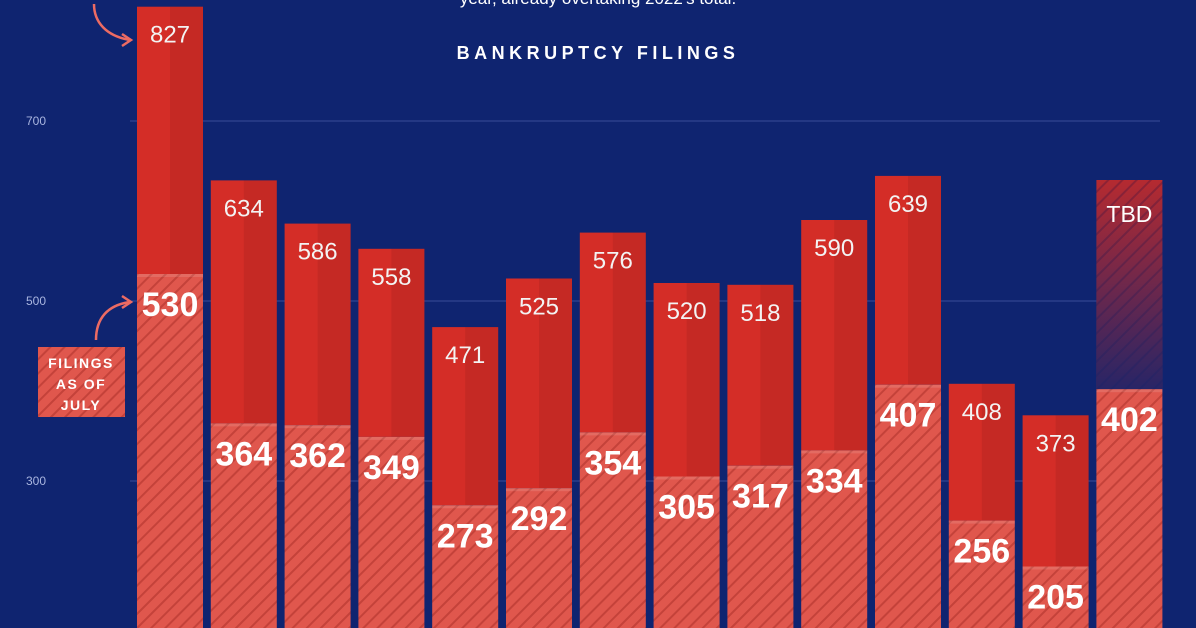 This screenshot has width=1196, height=628. What do you see at coordinates (539, 307) in the screenshot?
I see `total-label-5: 525` at bounding box center [539, 307].